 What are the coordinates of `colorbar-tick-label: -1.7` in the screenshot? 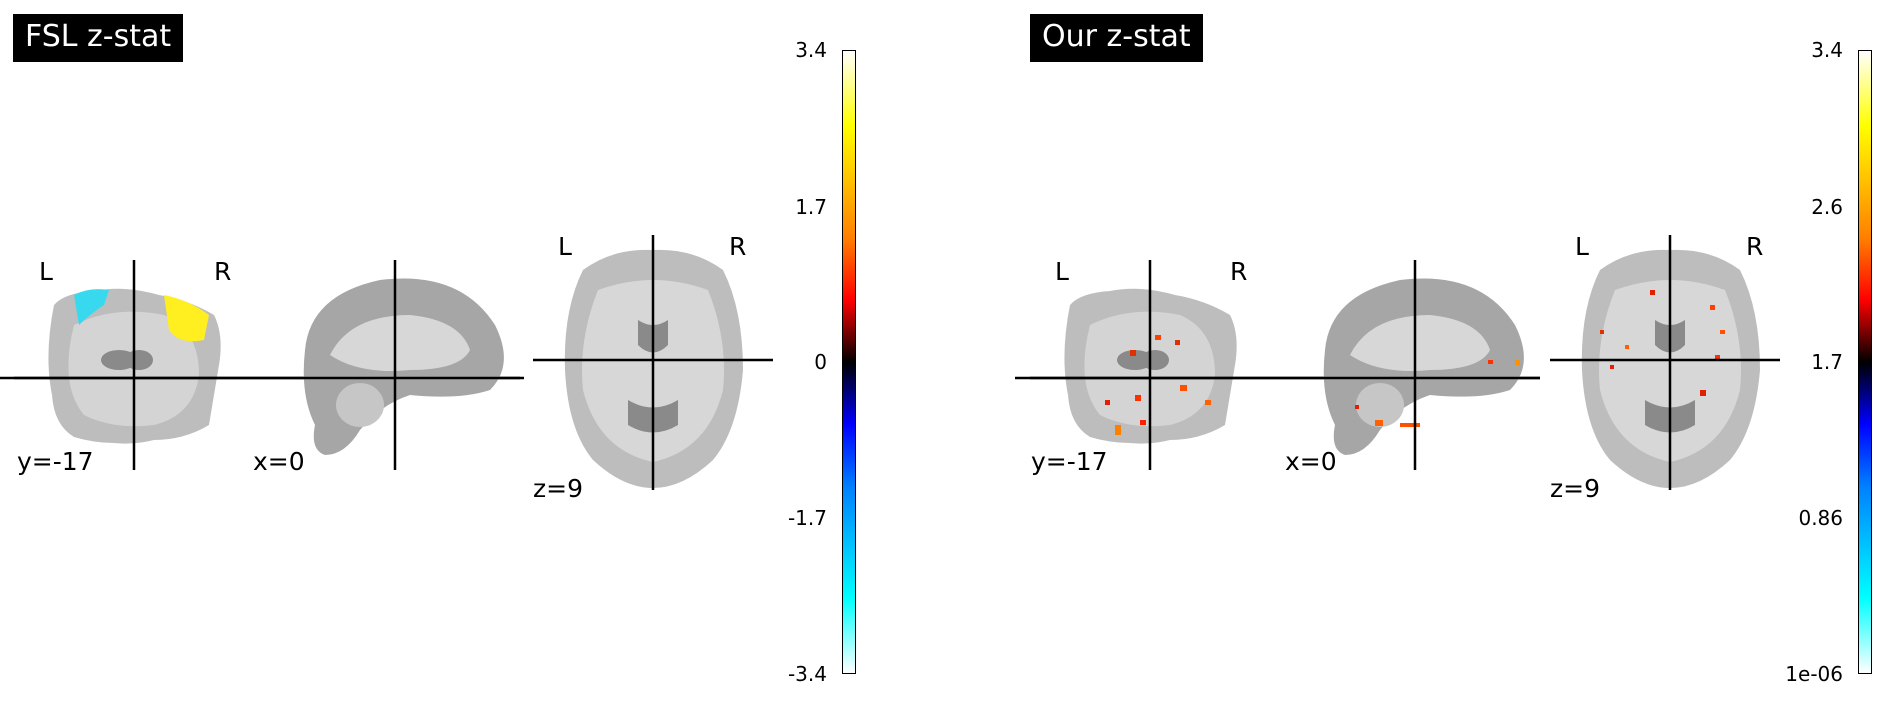 It's located at (807, 518).